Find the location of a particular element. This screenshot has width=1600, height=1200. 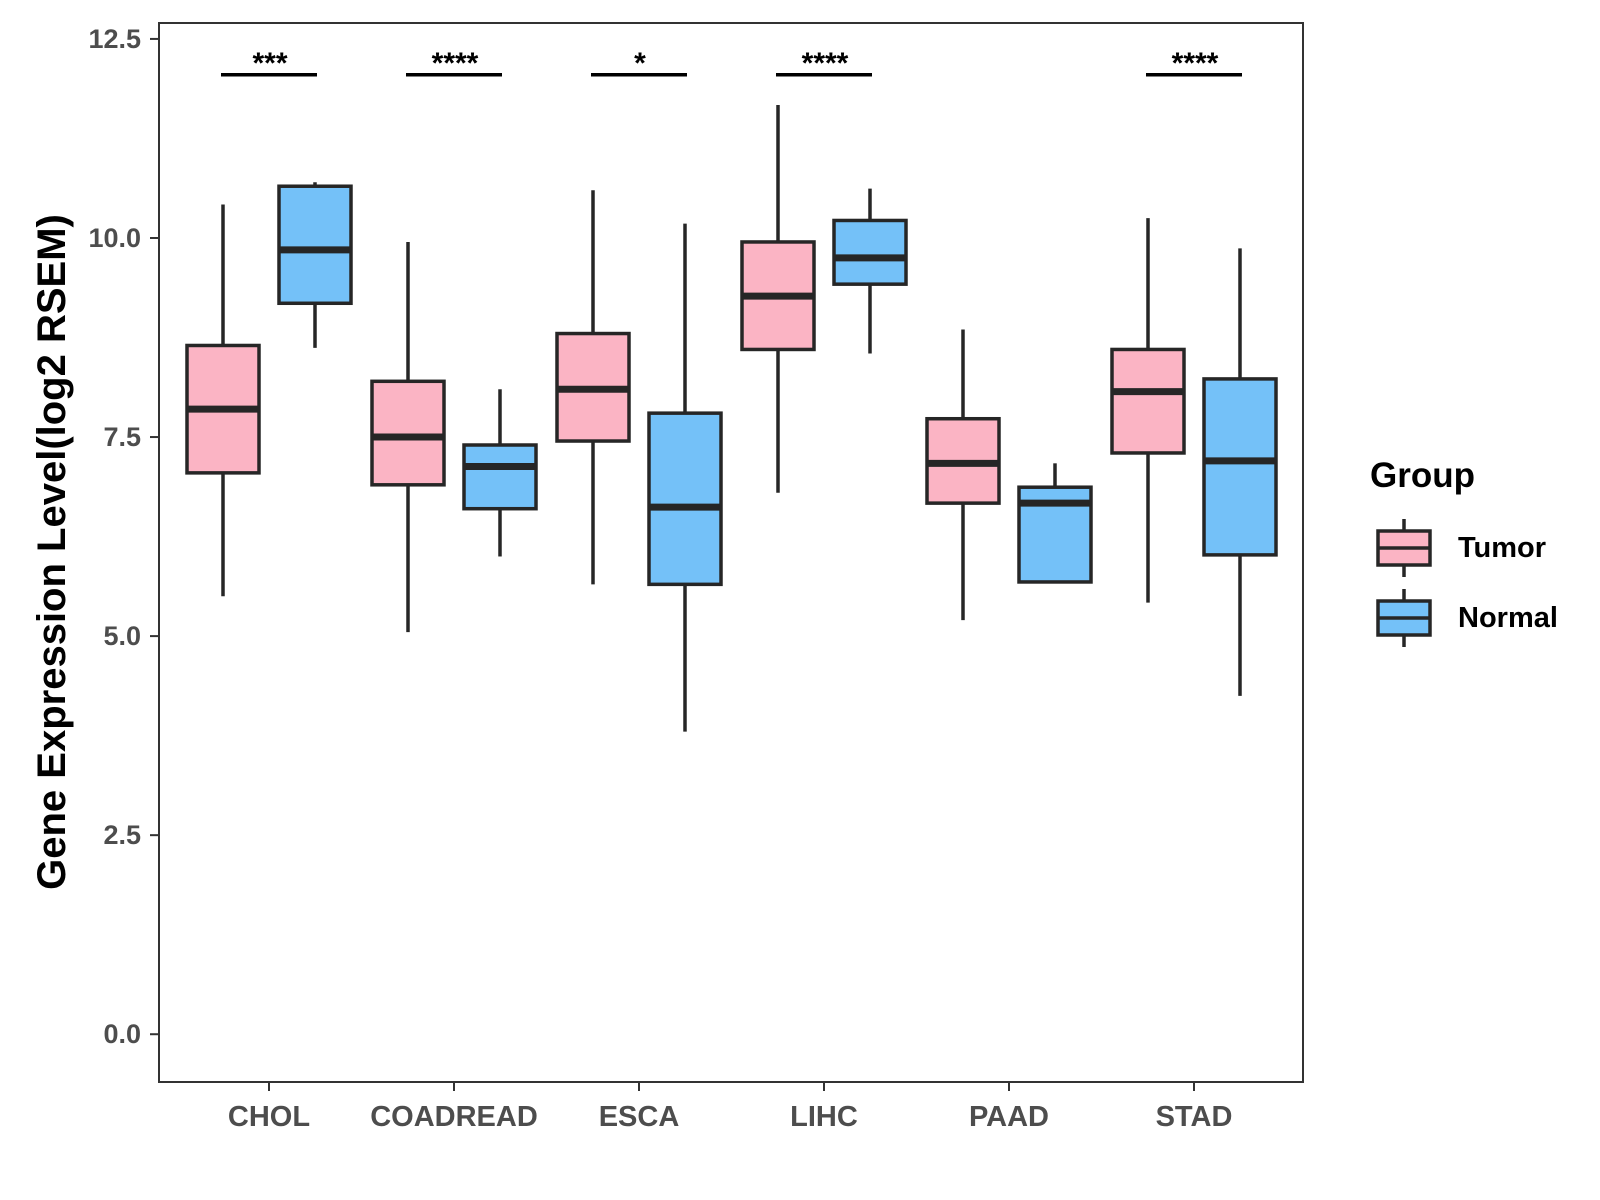

legend: Group Tumor Normal is located at coordinates (1464, 551).